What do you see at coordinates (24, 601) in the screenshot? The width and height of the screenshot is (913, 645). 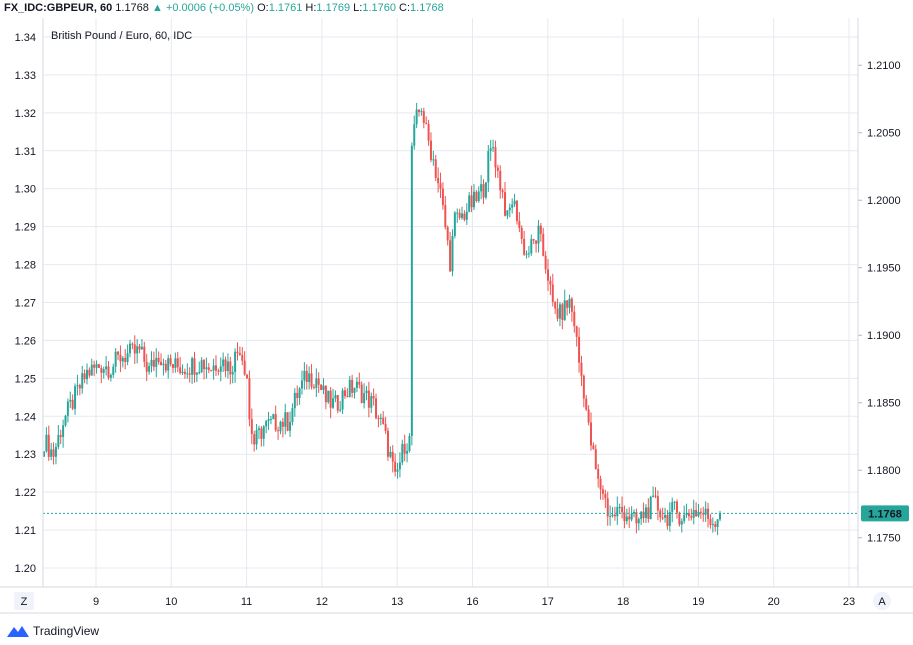 I see `timezone-button: Z` at bounding box center [24, 601].